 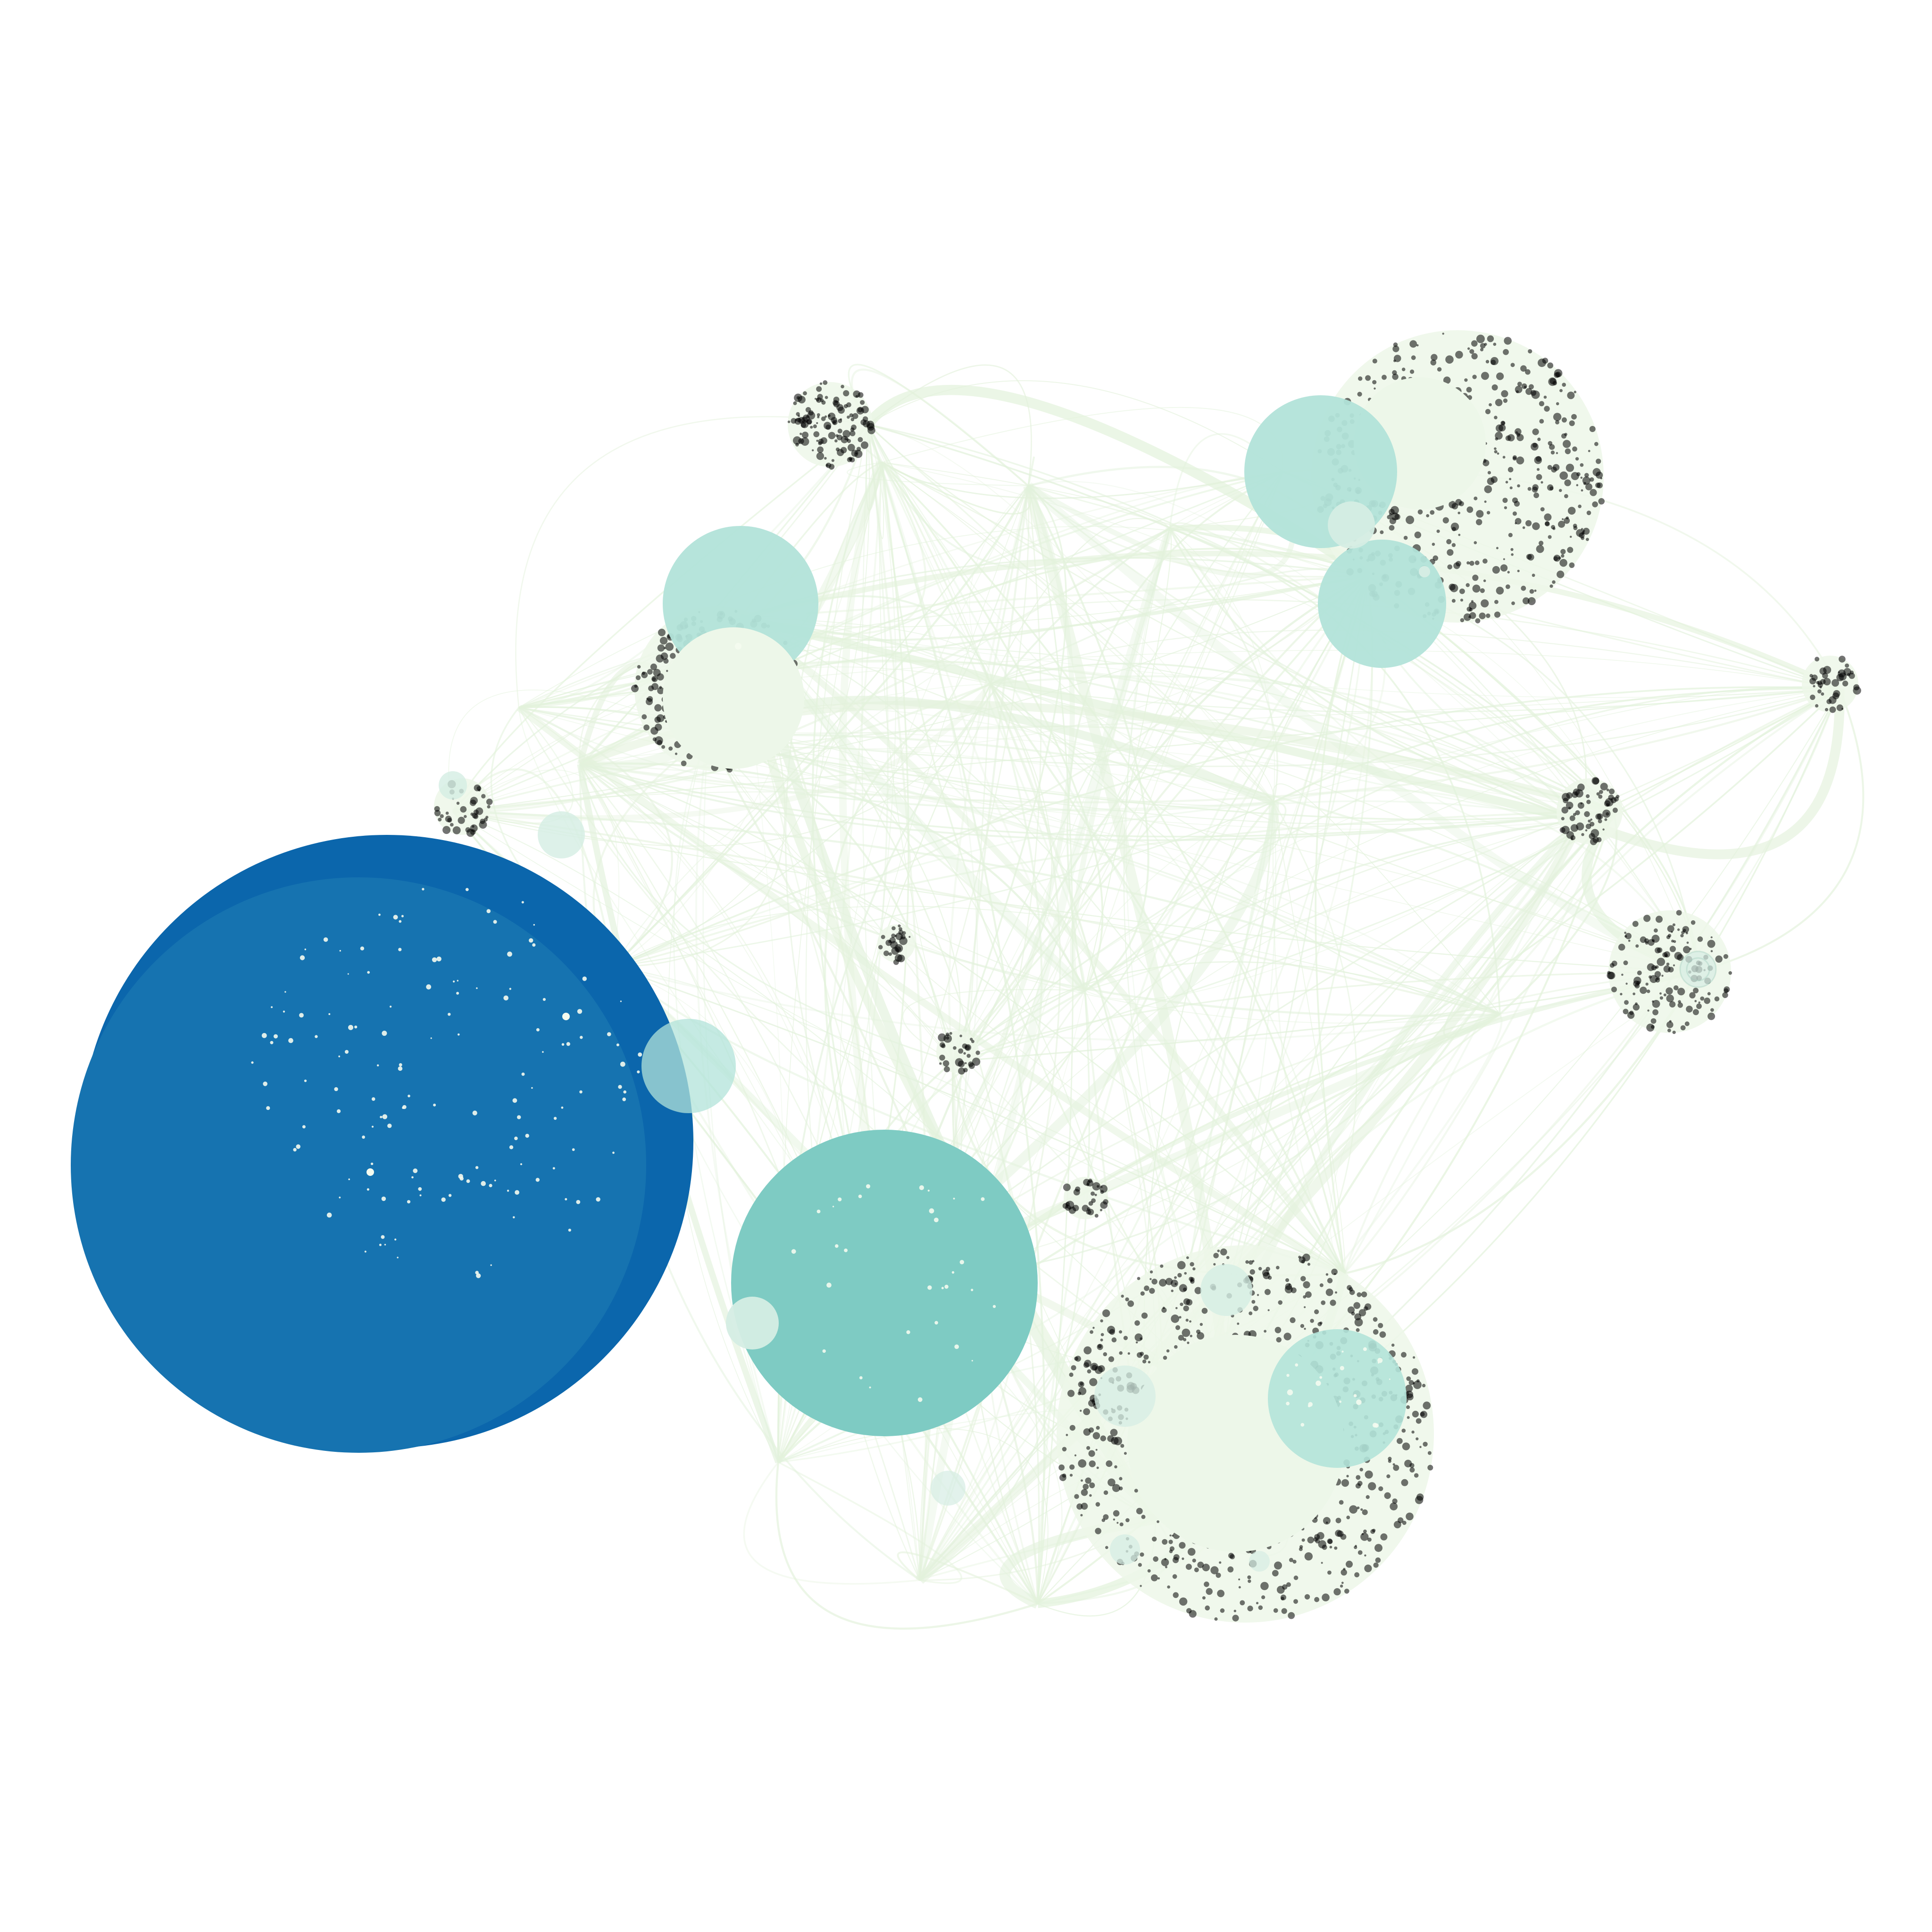 What do you see at coordinates (738, 647) in the screenshot?
I see `cluster-speck-large` at bounding box center [738, 647].